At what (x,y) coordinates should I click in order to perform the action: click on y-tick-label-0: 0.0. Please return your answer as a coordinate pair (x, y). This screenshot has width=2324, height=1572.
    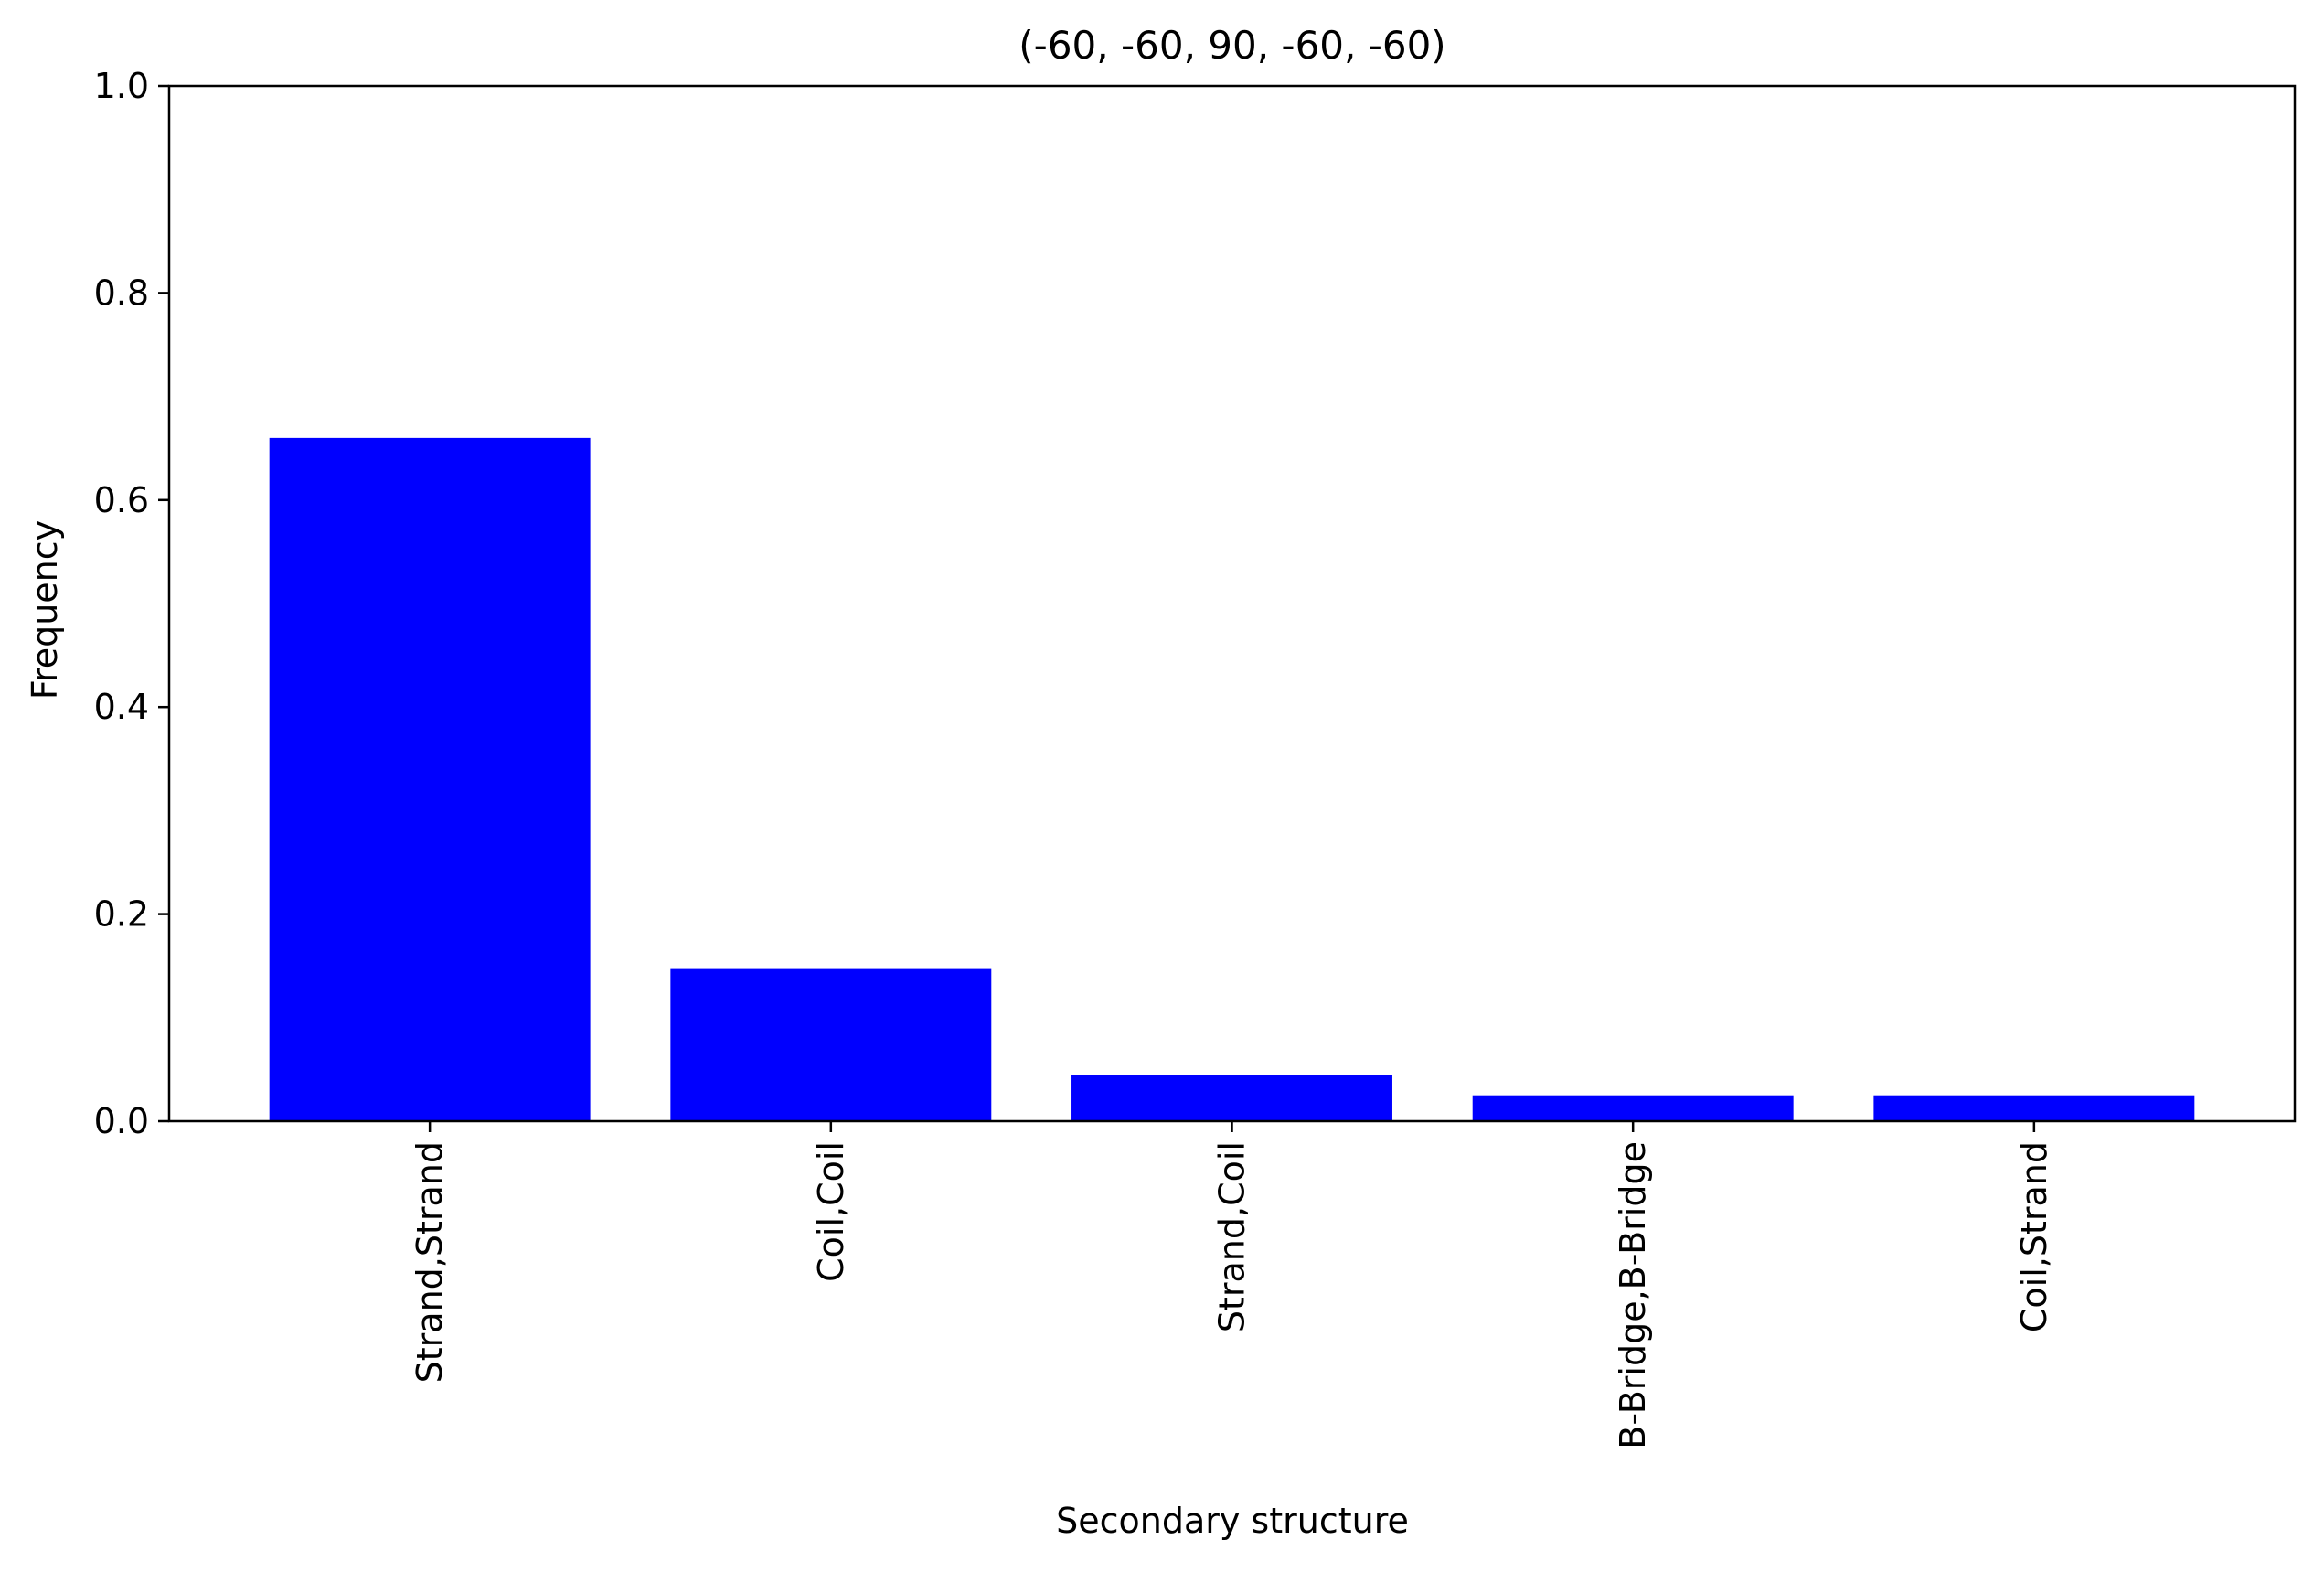
    Looking at the image, I should click on (121, 1121).